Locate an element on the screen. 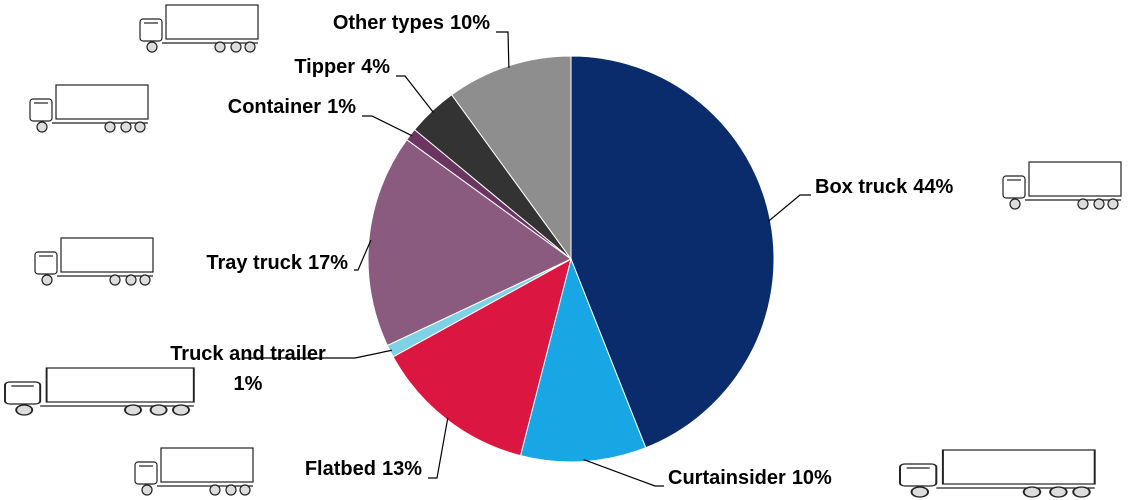 Image resolution: width=1129 pixels, height=500 pixels. slice-label-name: Other types is located at coordinates (388, 23).